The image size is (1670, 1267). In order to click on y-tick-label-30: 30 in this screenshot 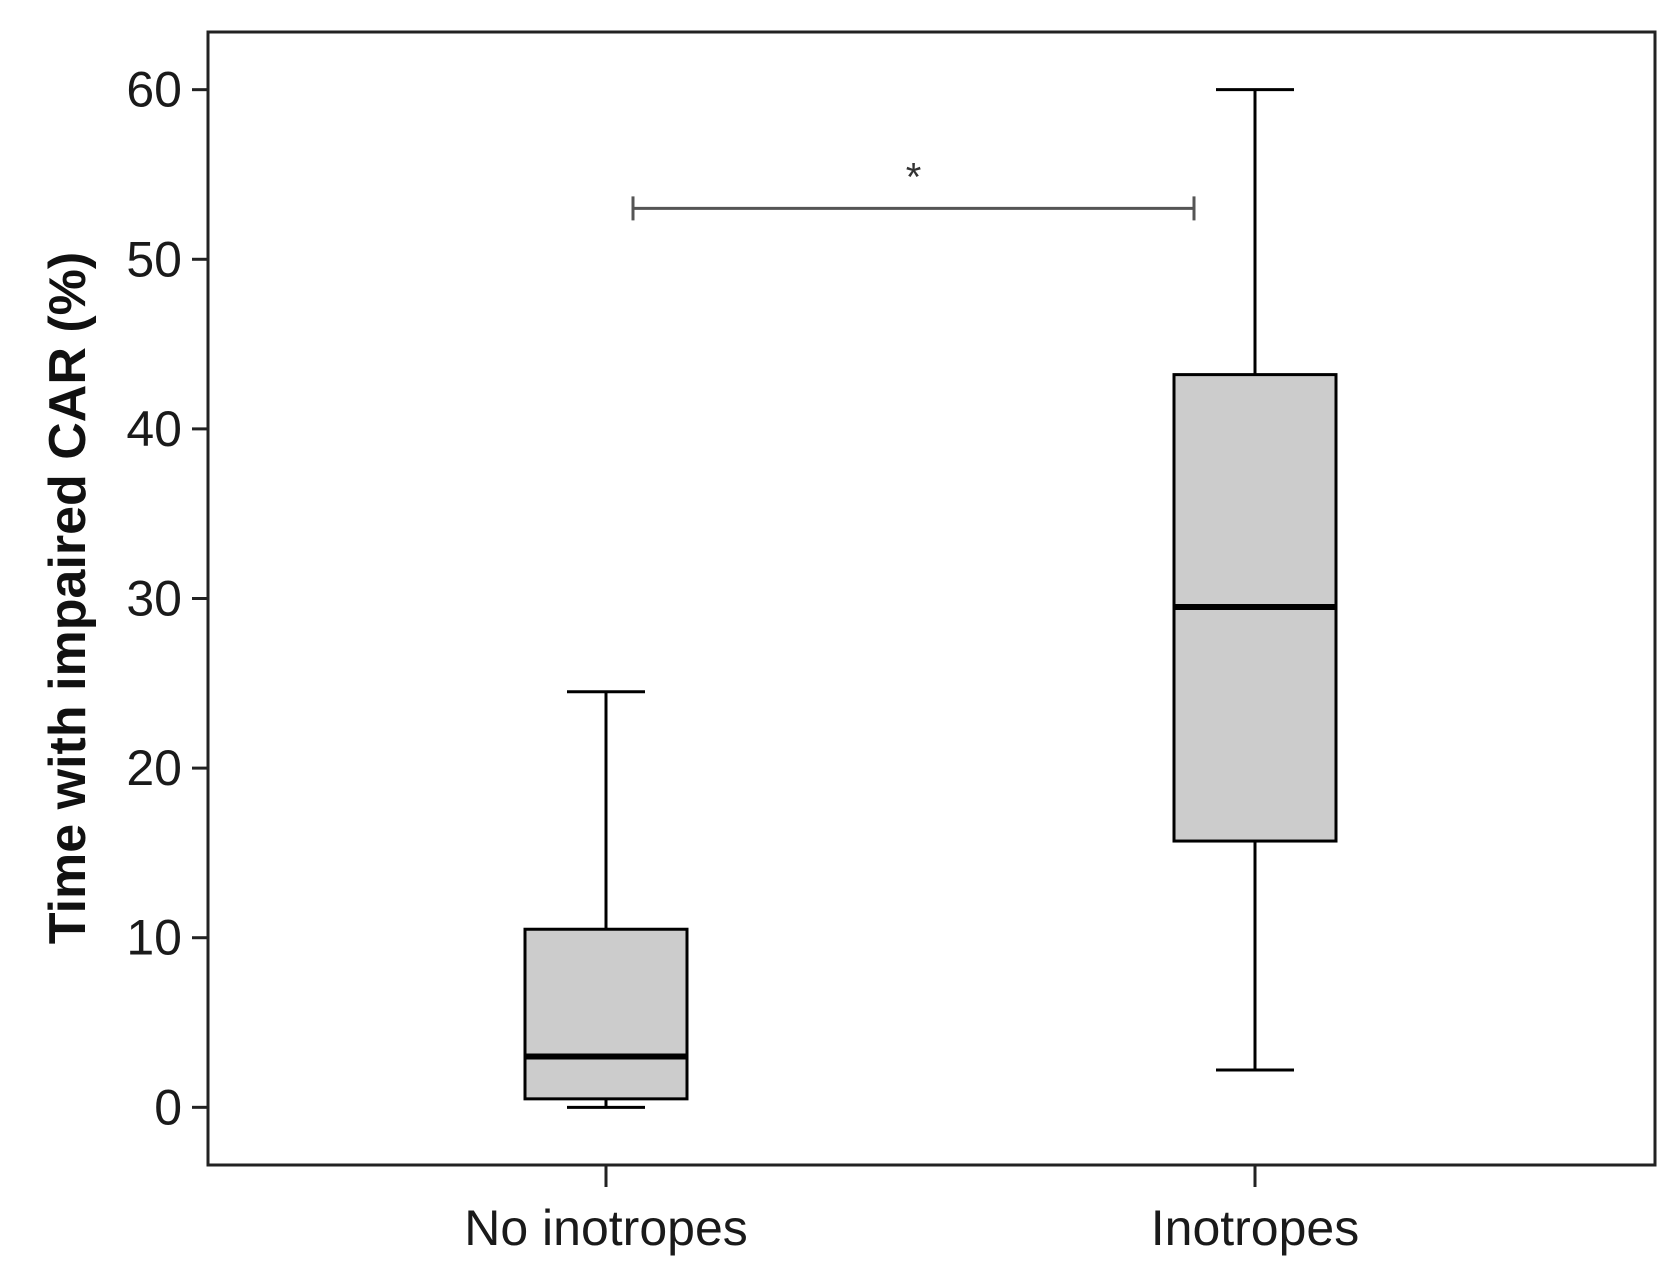, I will do `click(154, 599)`.